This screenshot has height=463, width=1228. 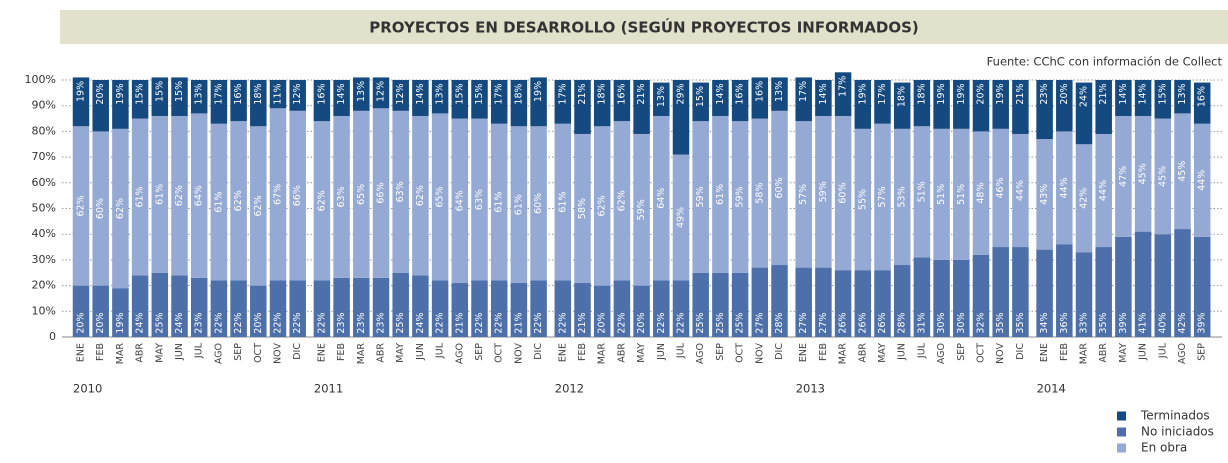 What do you see at coordinates (479, 93) in the screenshot?
I see `value-label: 15%` at bounding box center [479, 93].